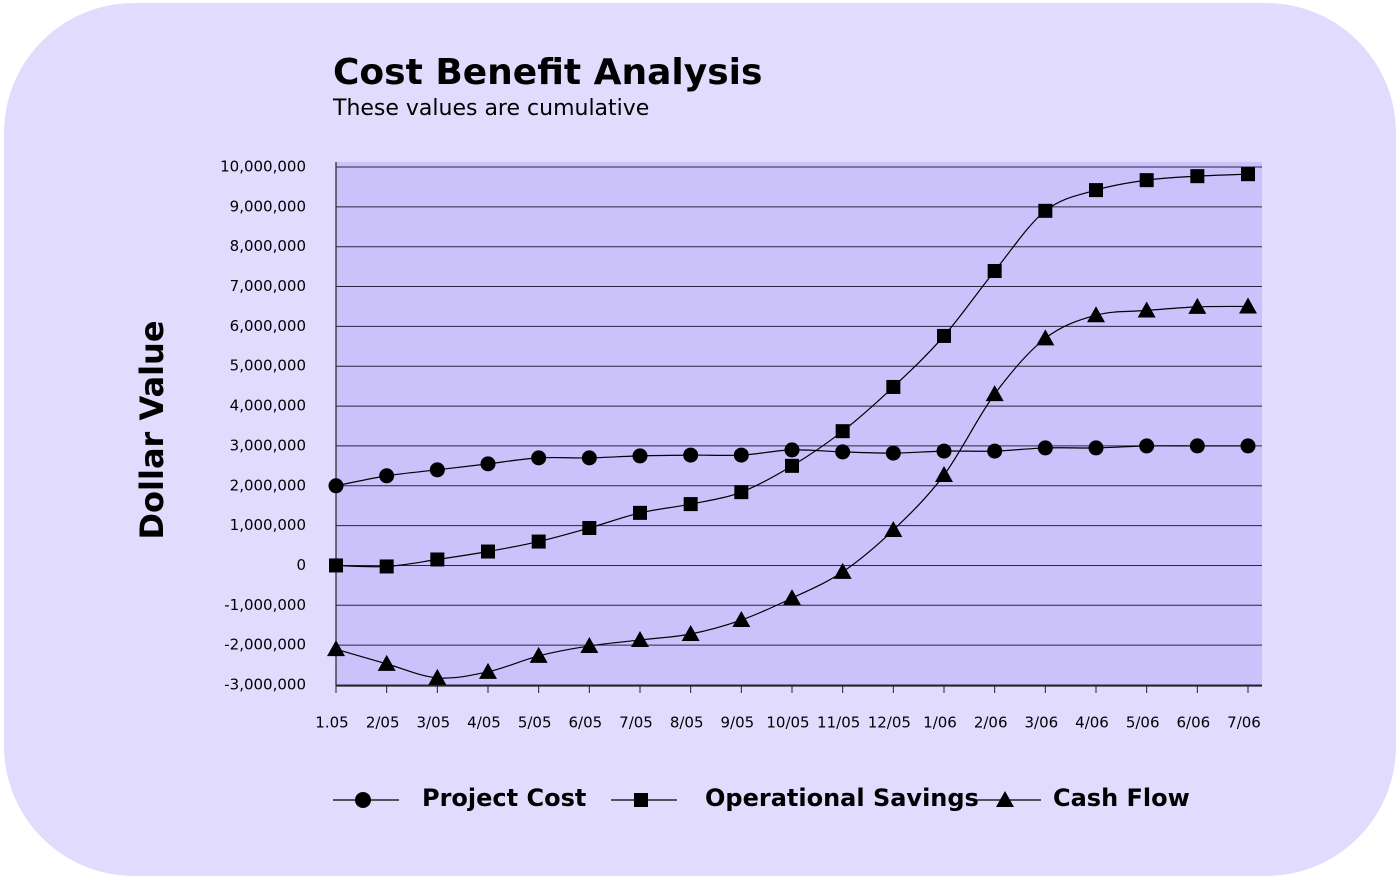 Image resolution: width=1400 pixels, height=879 pixels. Describe the element at coordinates (842, 798) in the screenshot. I see `legend-label: Operational Savings` at that location.